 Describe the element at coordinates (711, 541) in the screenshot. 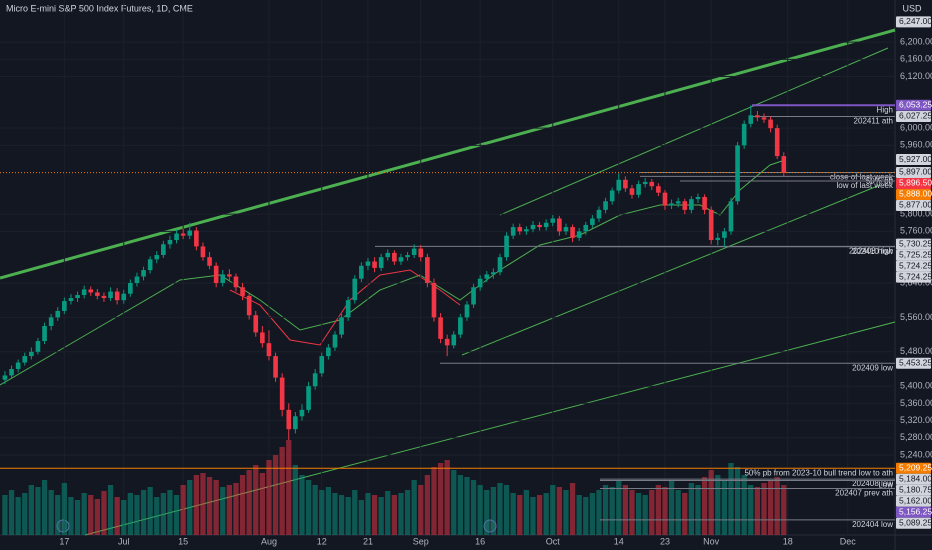

I see `x-tick-label: Nov` at that location.